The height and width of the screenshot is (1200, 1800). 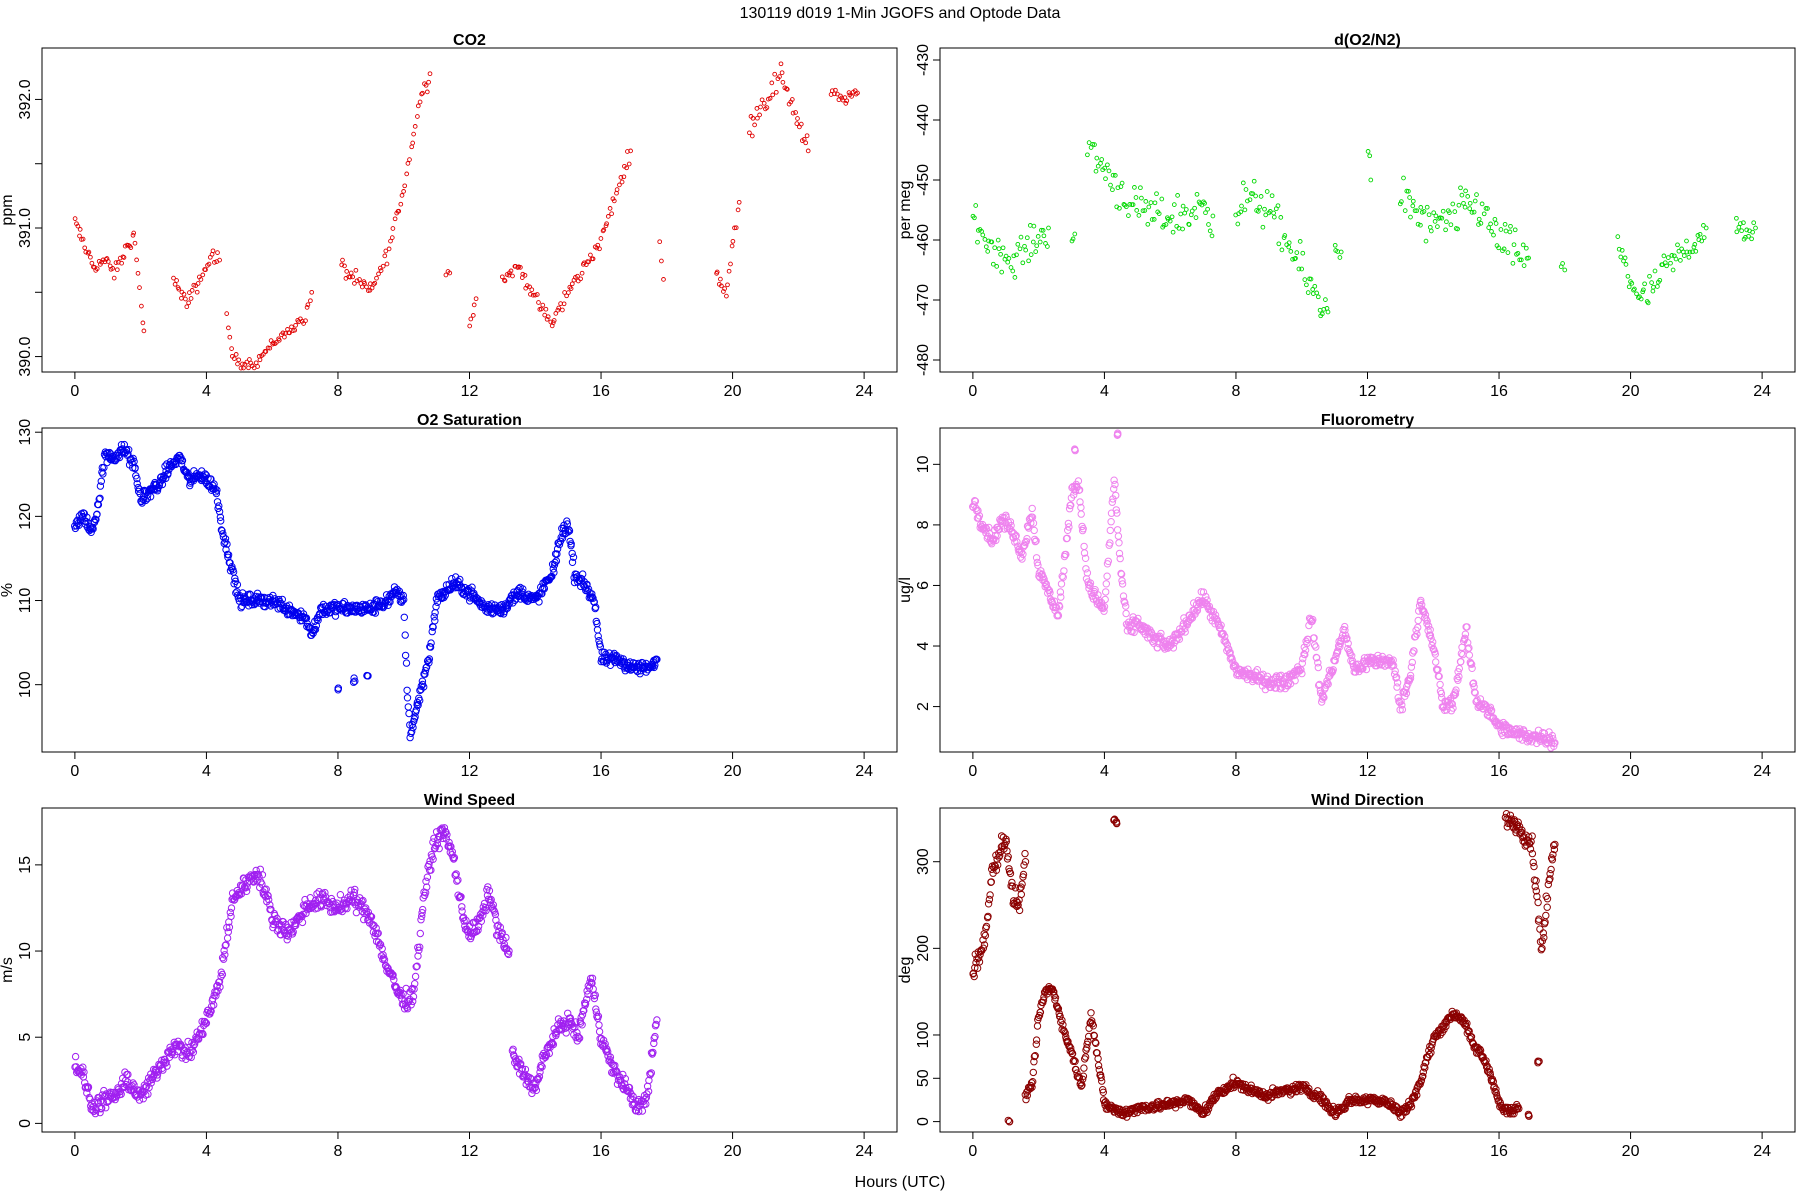 What do you see at coordinates (972, 391) in the screenshot?
I see `x-tick-label: 0` at bounding box center [972, 391].